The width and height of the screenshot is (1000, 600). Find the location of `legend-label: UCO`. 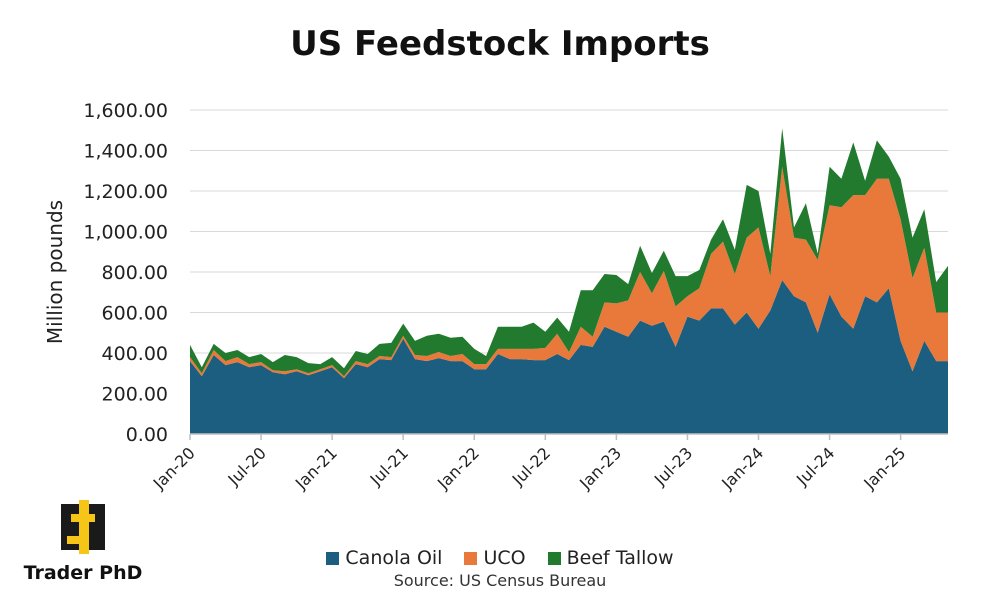

legend-label: UCO is located at coordinates (504, 558).